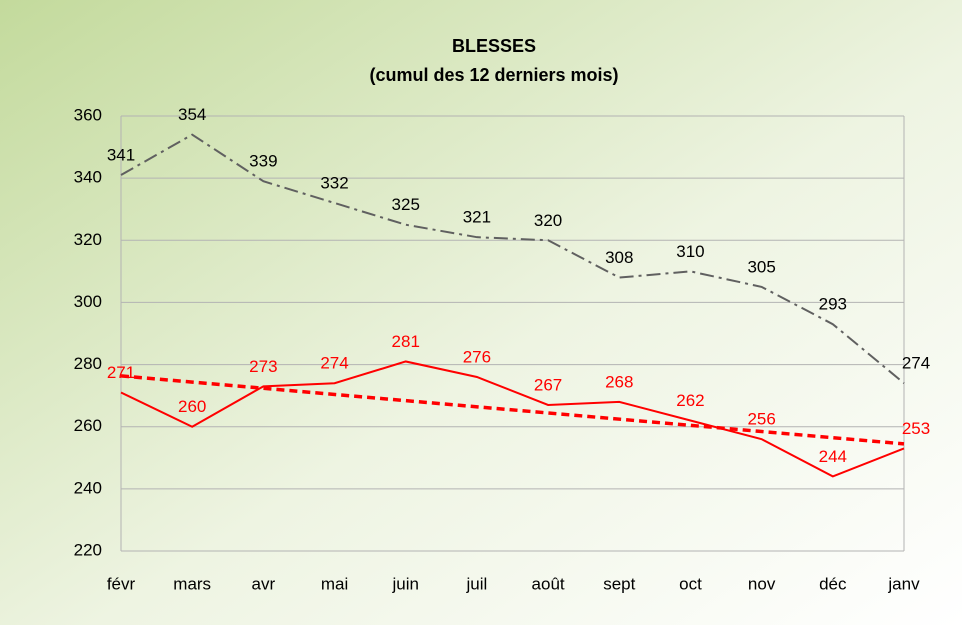 The height and width of the screenshot is (625, 962). I want to click on y-tick-label: 260, so click(88, 425).